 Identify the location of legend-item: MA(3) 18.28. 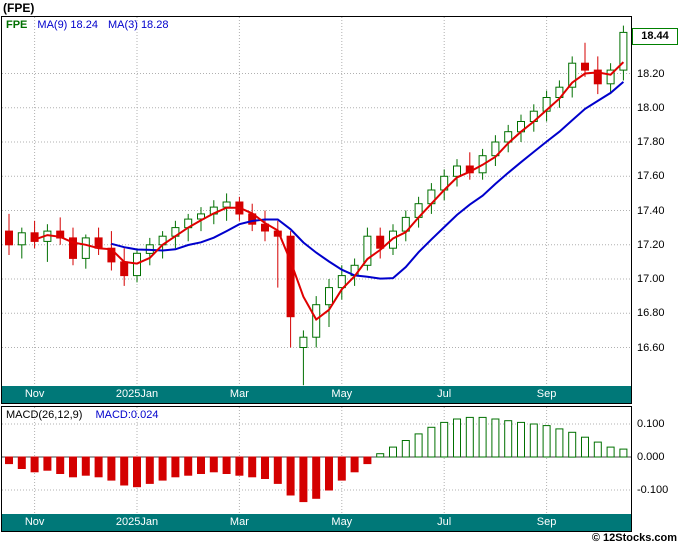
(138, 25).